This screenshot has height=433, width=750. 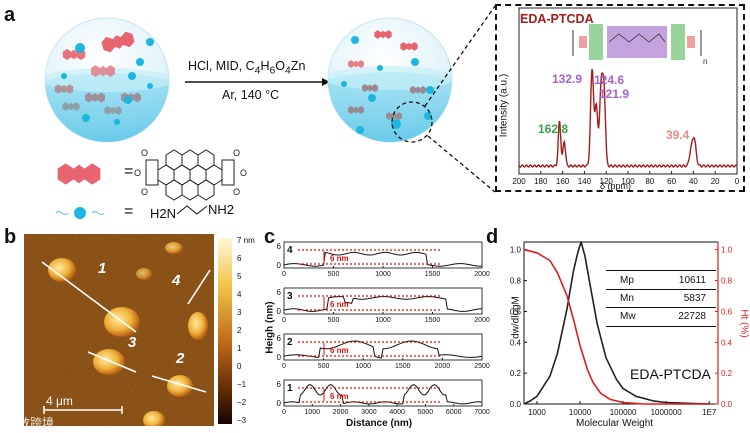 I want to click on nmr-xtick-label: 140, so click(x=585, y=181).